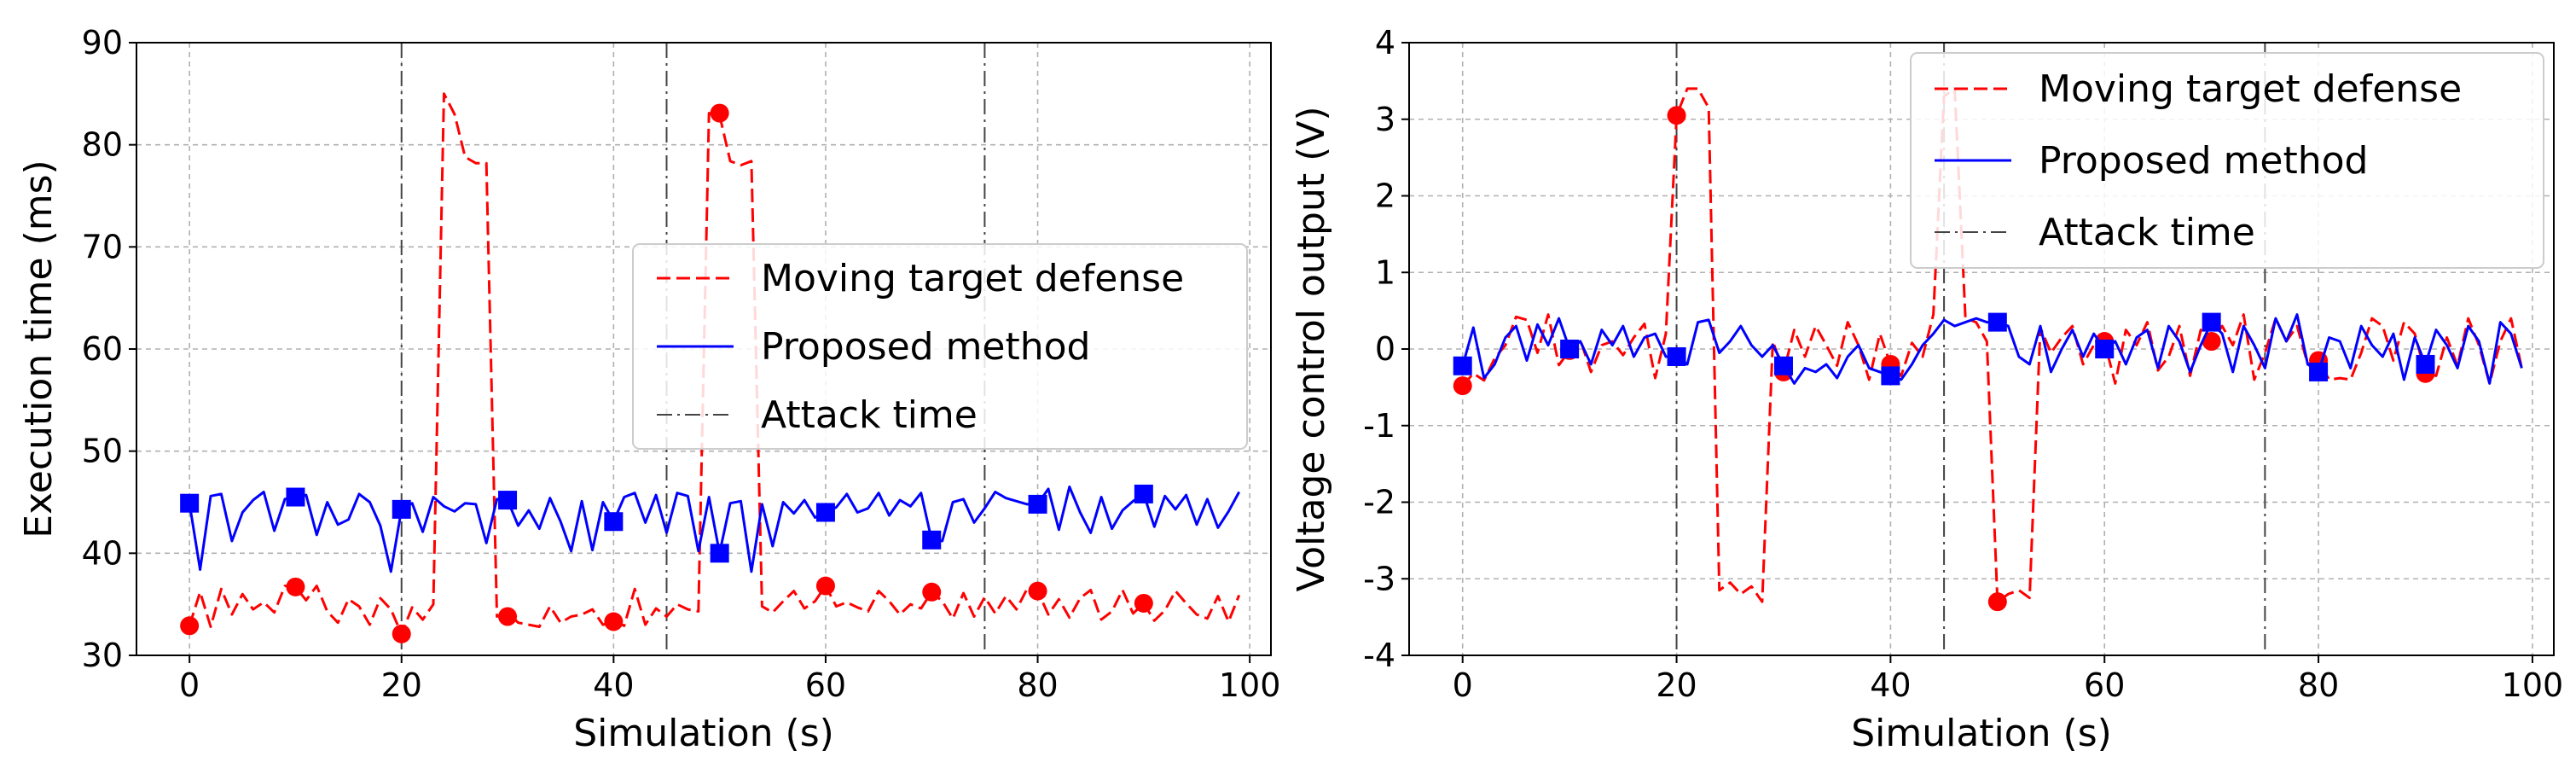 Image resolution: width=2576 pixels, height=768 pixels. Describe the element at coordinates (1385, 349) in the screenshot. I see `y-tick-label: 0` at that location.